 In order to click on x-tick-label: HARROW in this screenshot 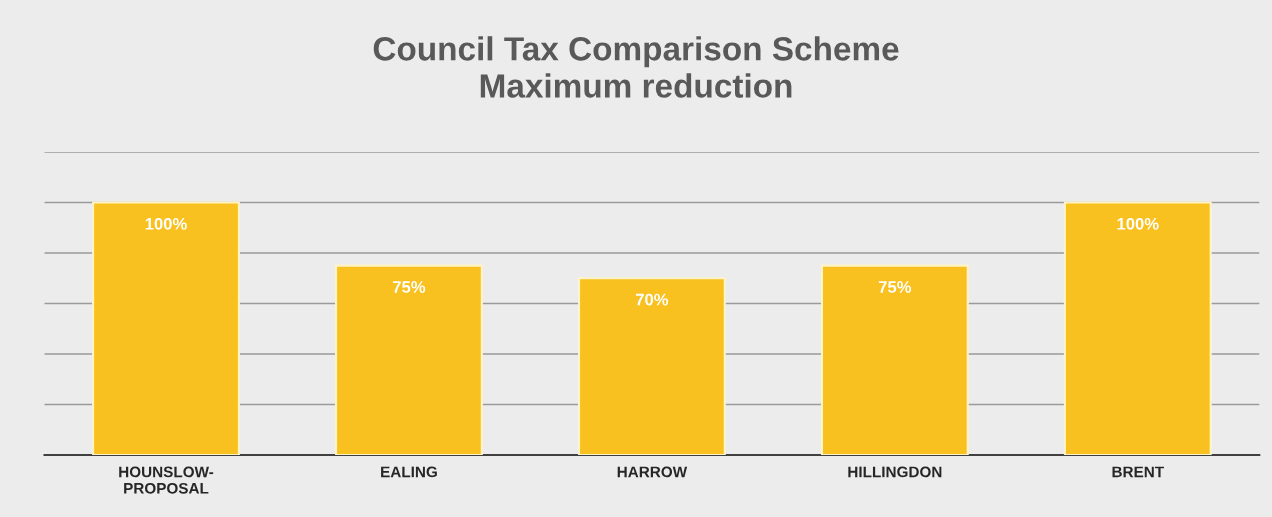, I will do `click(652, 472)`.